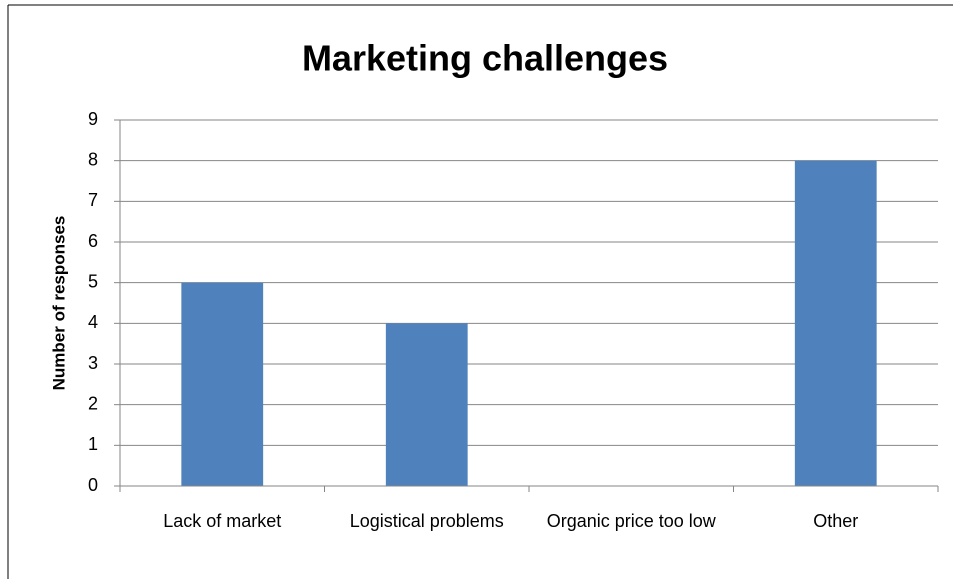  I want to click on y-tick-label: 9, so click(93, 119).